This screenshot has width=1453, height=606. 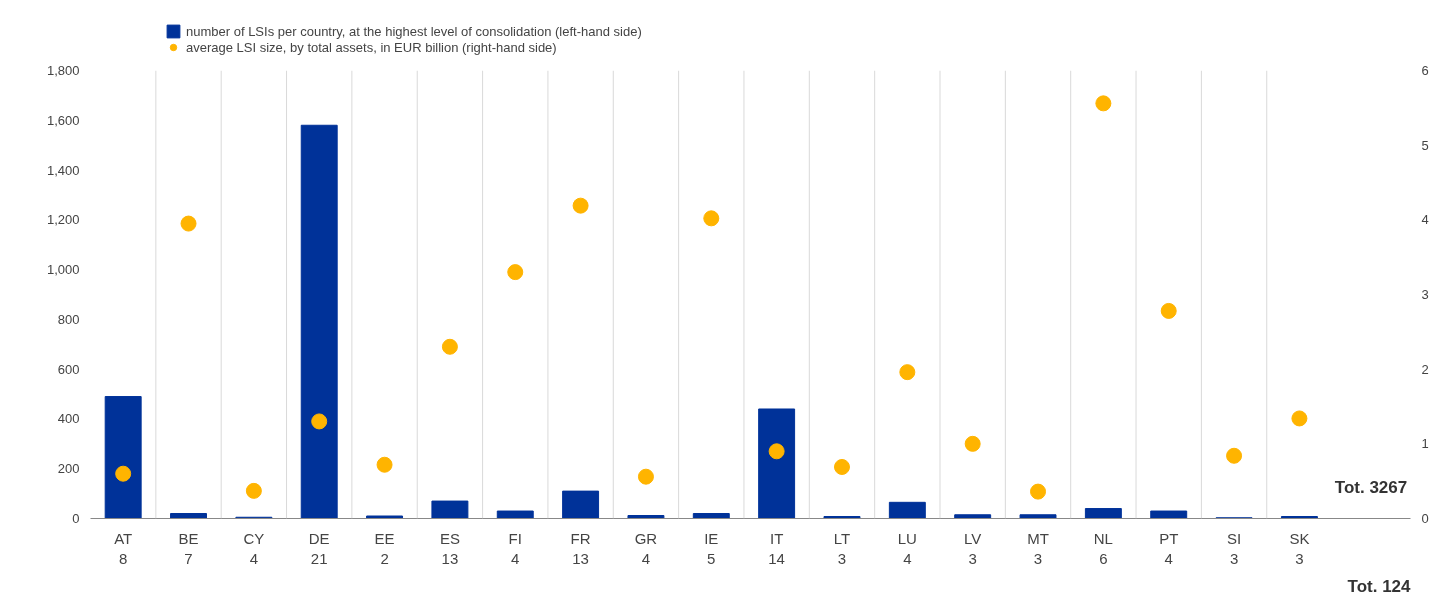 What do you see at coordinates (63, 270) in the screenshot?
I see `y-tick-label: 1,000` at bounding box center [63, 270].